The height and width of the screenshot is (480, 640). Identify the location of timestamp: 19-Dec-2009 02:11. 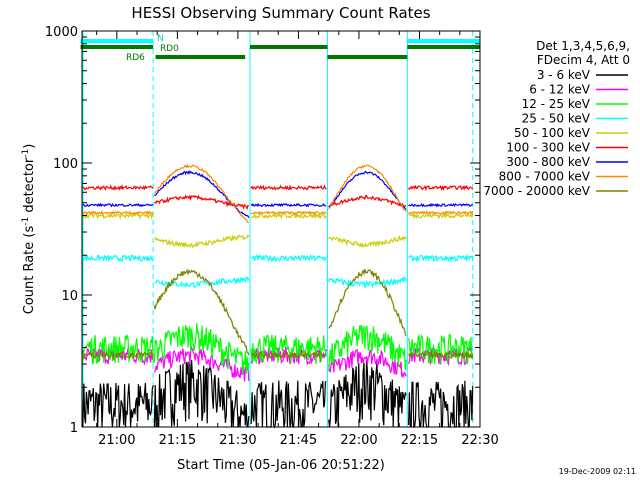
(597, 471).